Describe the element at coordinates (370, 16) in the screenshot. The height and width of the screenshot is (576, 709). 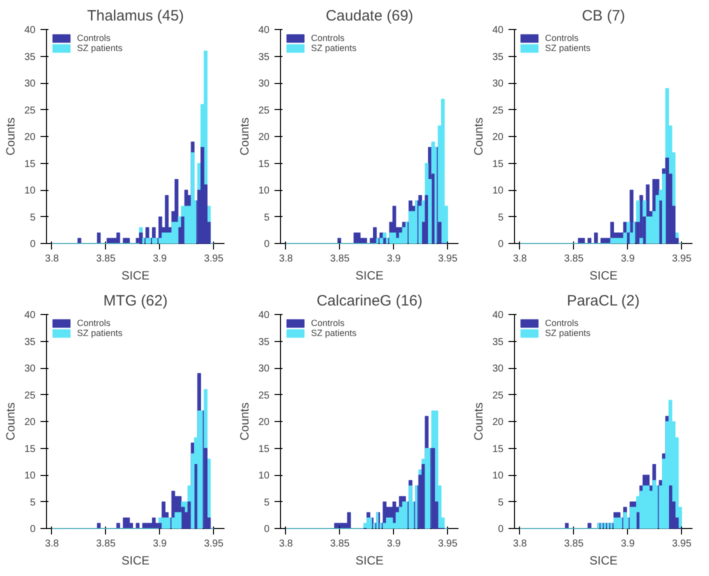
I see `chart-title: Caudate (69)` at that location.